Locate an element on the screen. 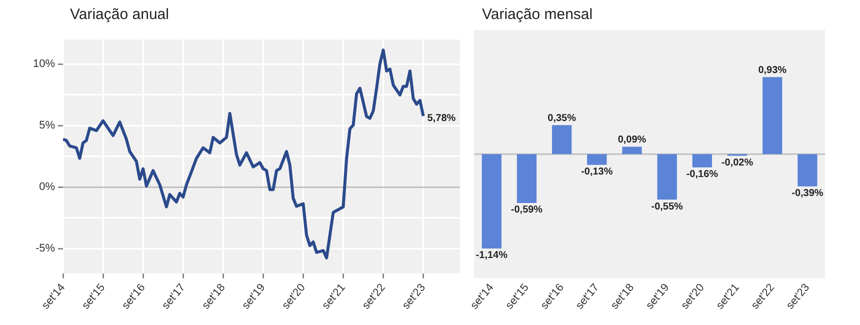 This screenshot has width=860, height=325. data-label: 0,35% is located at coordinates (562, 118).